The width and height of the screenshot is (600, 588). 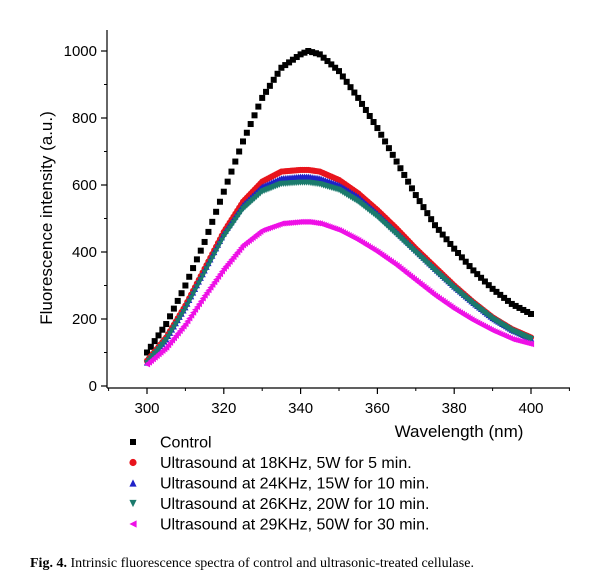 I want to click on y-tick-label: 200, so click(x=84, y=319).